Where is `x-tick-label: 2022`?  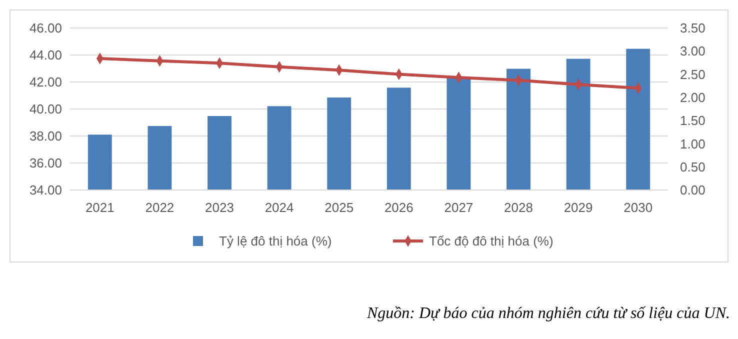
x-tick-label: 2022 is located at coordinates (159, 207).